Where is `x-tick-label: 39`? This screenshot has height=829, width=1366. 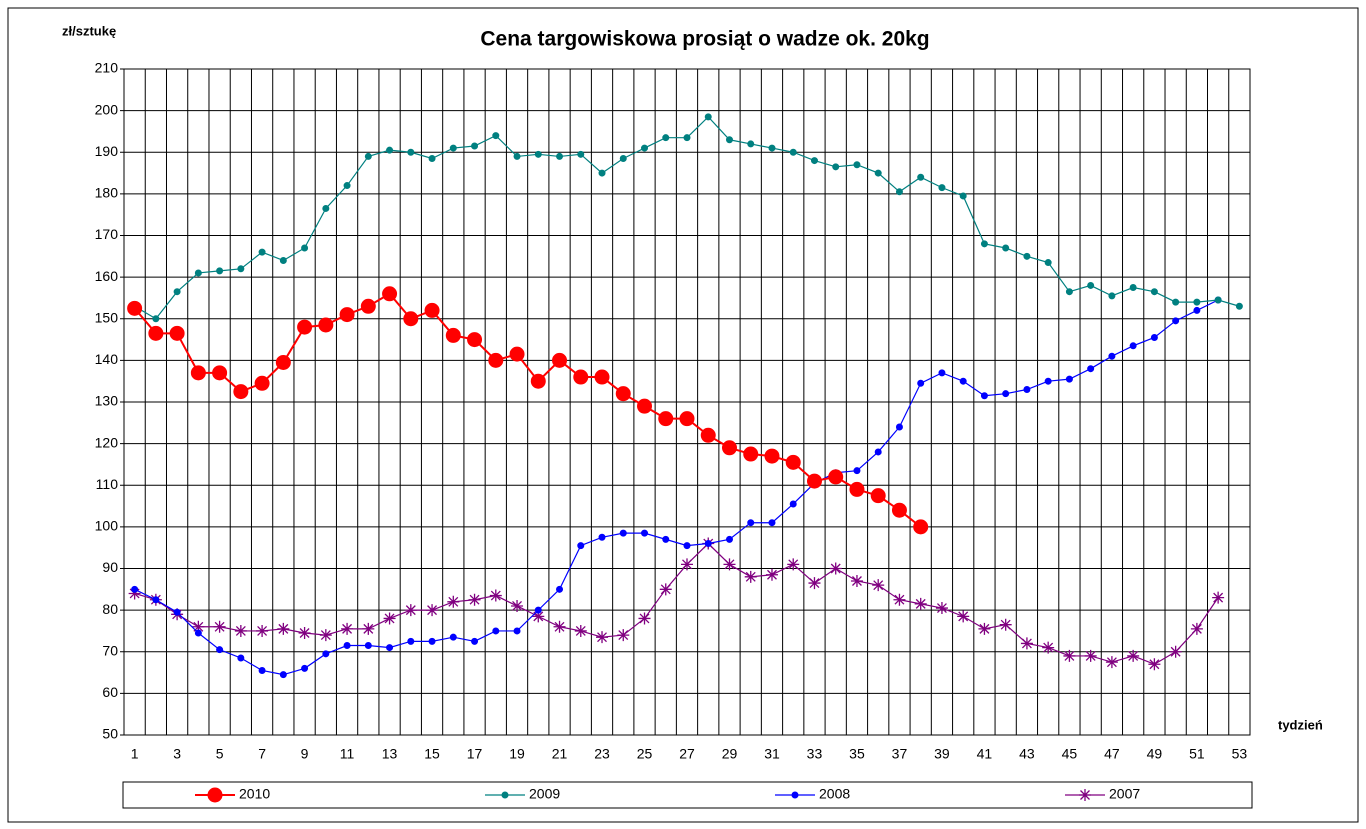 x-tick-label: 39 is located at coordinates (942, 754).